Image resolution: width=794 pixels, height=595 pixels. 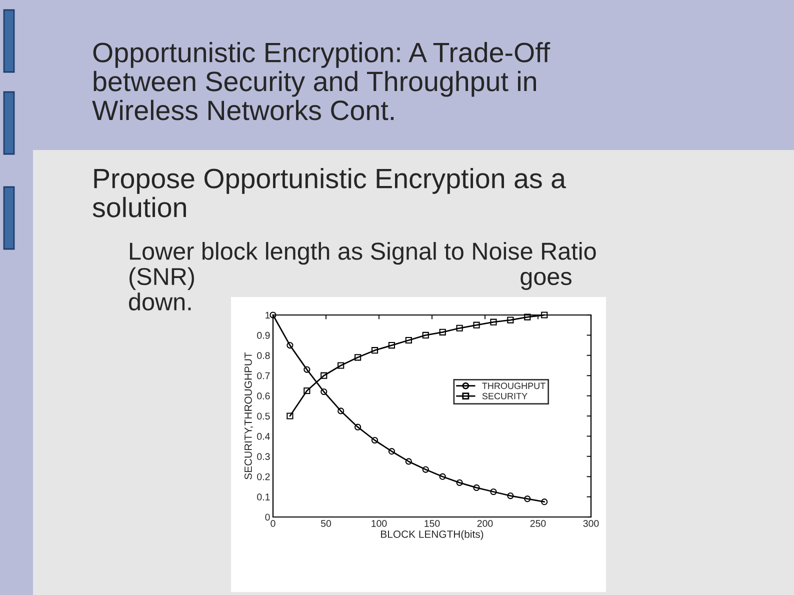 I want to click on y-tick-label: 0.1, so click(x=263, y=497).